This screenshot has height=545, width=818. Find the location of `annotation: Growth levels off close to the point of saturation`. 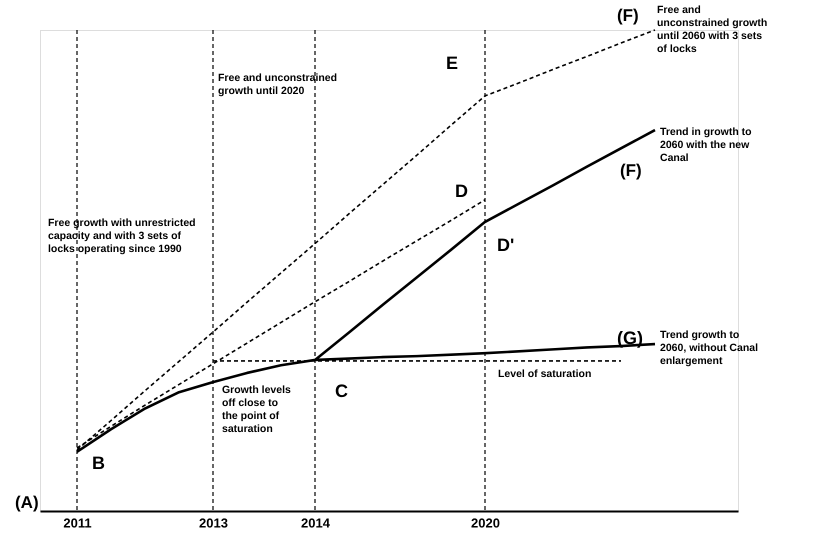

annotation: Growth levels off close to the point of saturation is located at coordinates (257, 409).